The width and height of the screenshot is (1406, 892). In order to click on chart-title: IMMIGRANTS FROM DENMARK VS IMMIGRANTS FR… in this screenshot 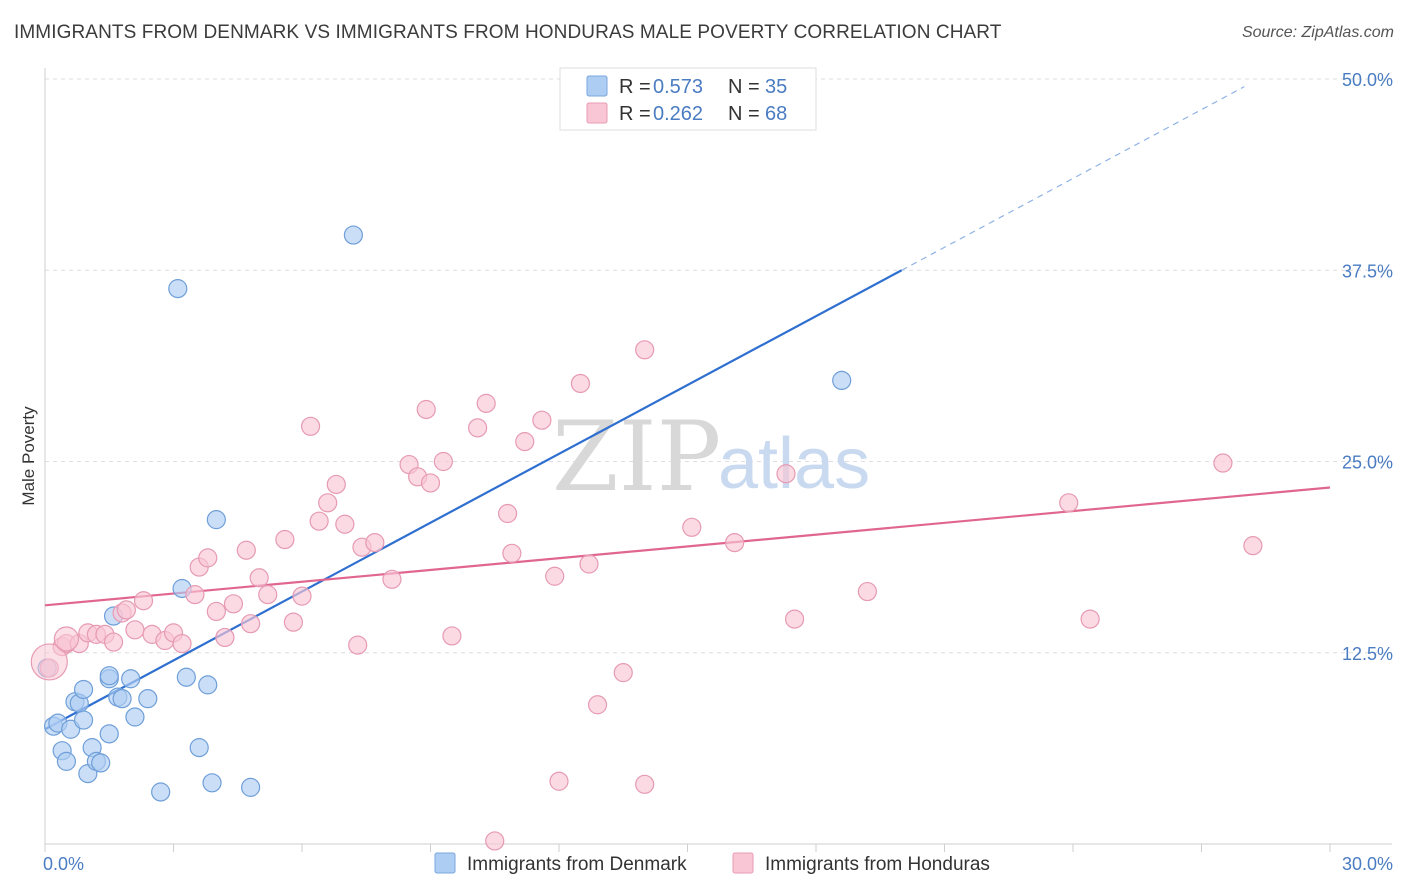, I will do `click(508, 32)`.